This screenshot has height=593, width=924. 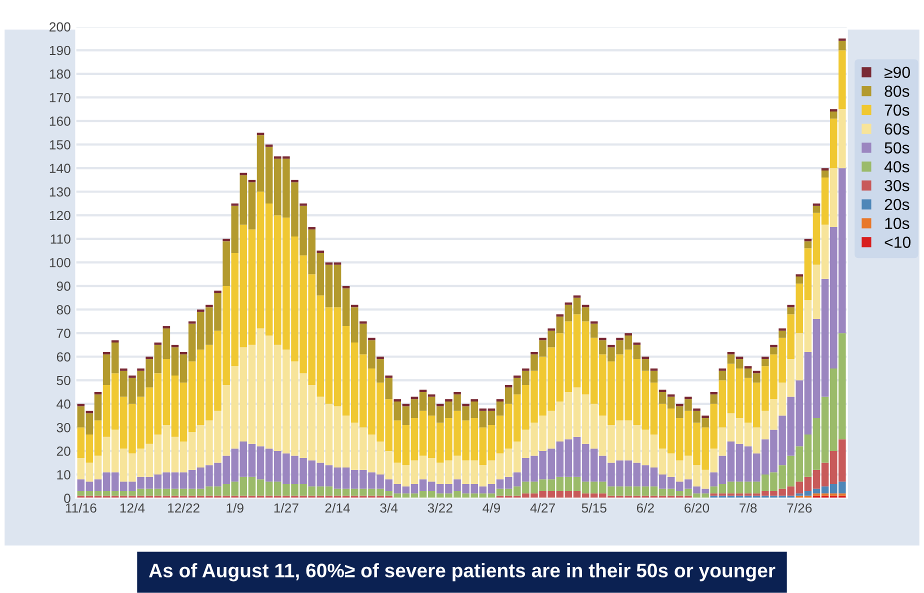 I want to click on y-tick-label: 190, so click(x=60, y=51).